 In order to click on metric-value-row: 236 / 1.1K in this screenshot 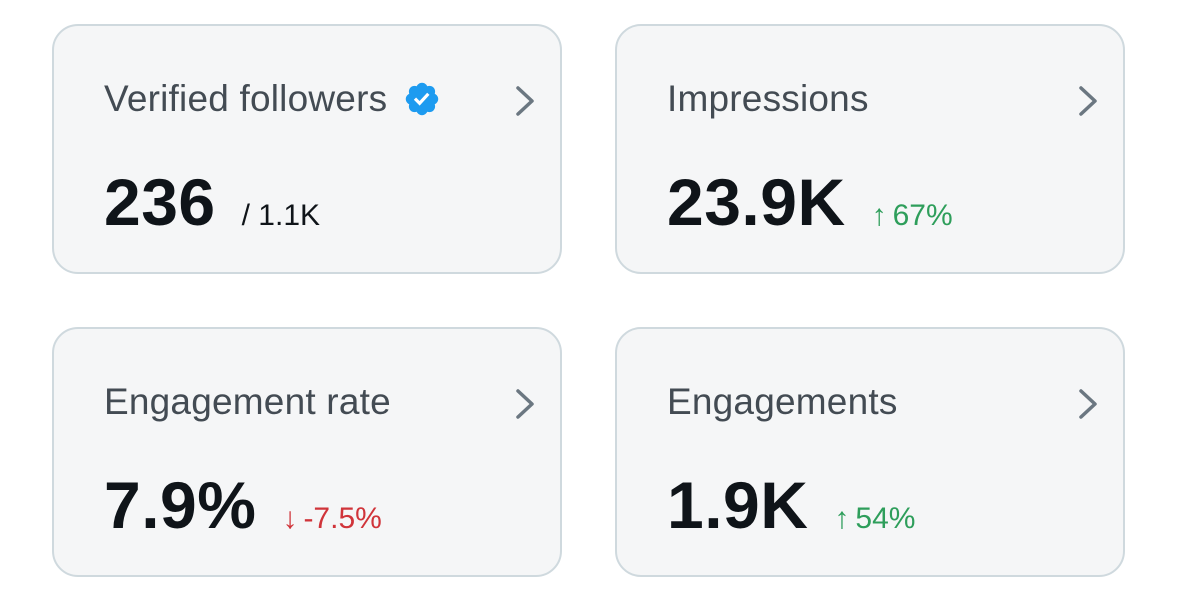, I will do `click(212, 202)`.